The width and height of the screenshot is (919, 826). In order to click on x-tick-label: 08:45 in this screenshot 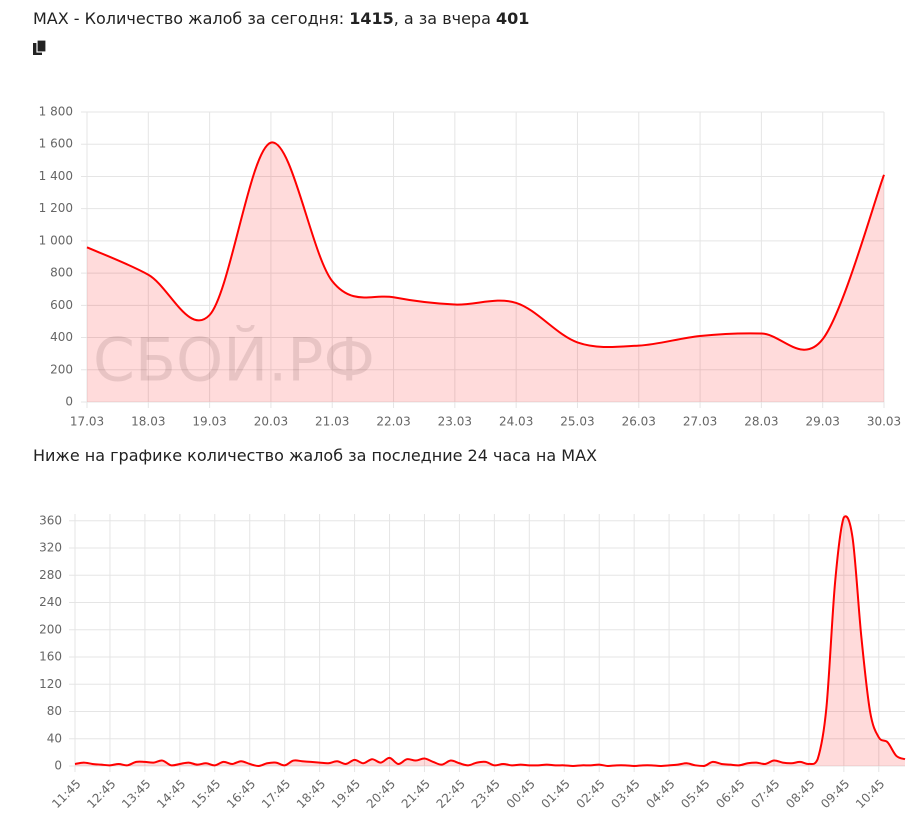, I will do `click(800, 794)`.